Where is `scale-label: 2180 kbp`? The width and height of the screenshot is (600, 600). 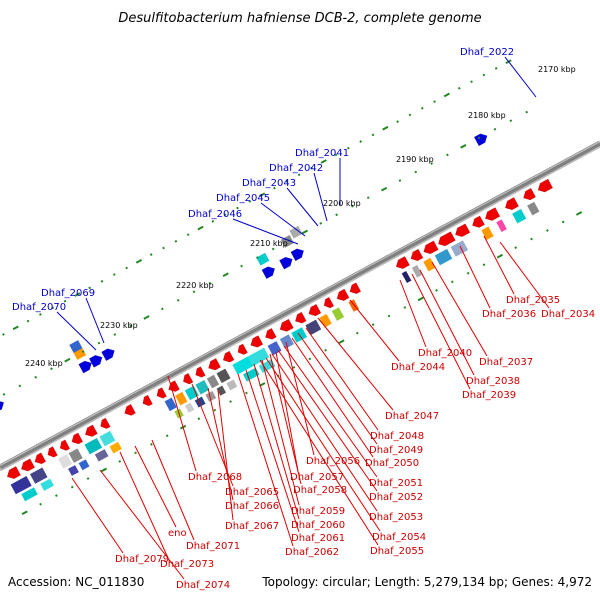 scale-label: 2180 kbp is located at coordinates (487, 115).